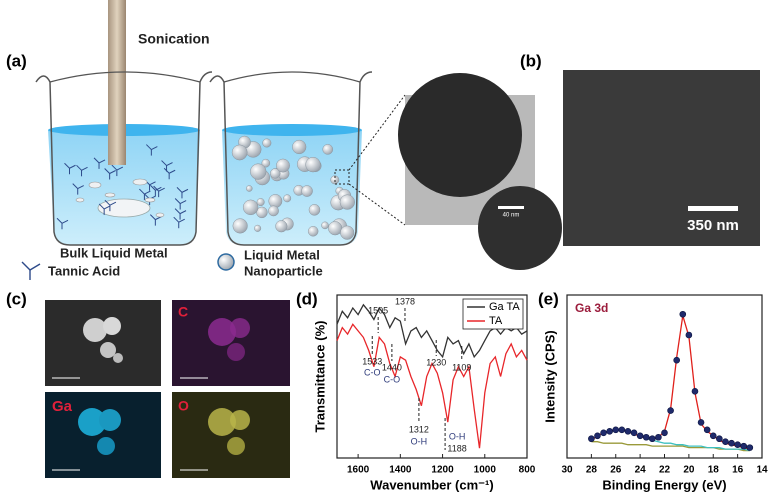 The image size is (769, 492). What do you see at coordinates (282, 254) in the screenshot?
I see `nanoparticle-label: Liquid Metal` at bounding box center [282, 254].